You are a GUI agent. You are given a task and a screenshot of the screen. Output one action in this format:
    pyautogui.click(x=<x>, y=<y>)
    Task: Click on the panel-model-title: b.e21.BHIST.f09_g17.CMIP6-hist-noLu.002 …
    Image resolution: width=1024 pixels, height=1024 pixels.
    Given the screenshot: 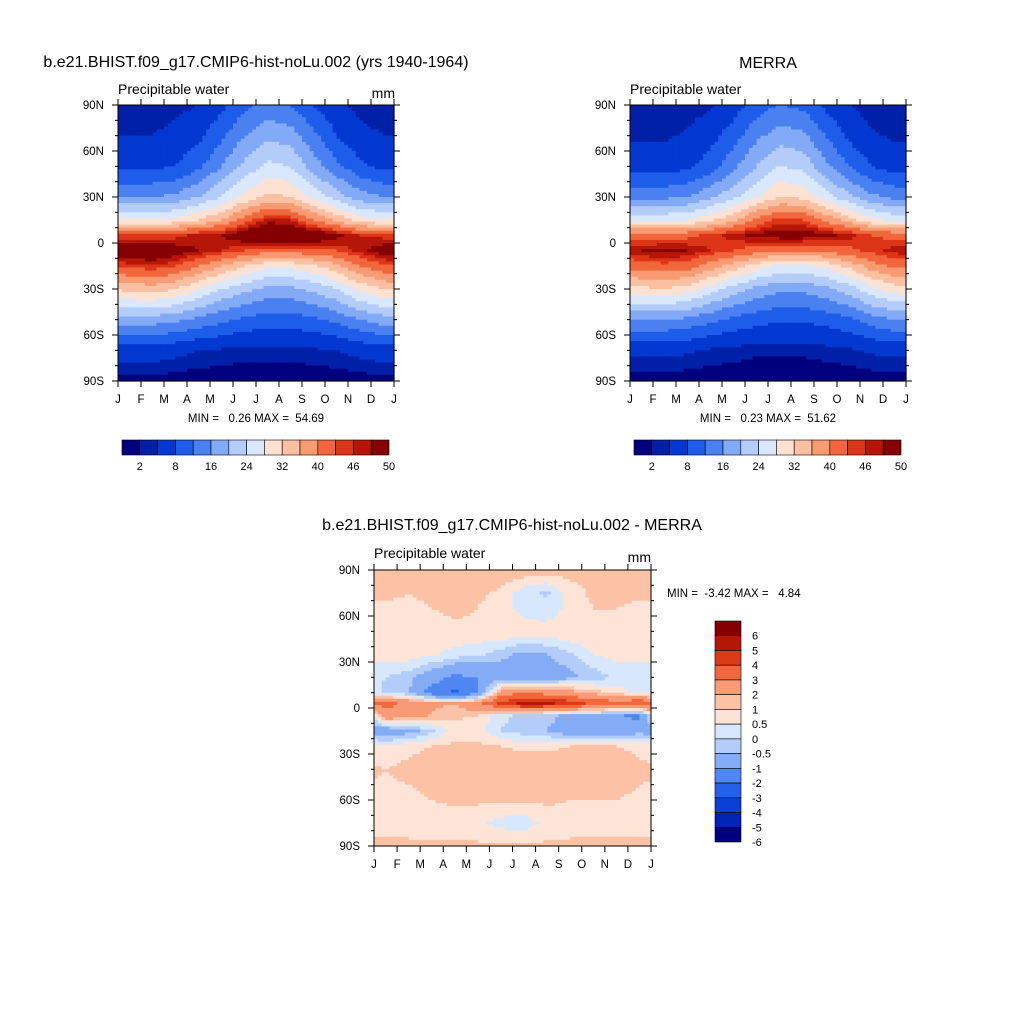 What is the action you would take?
    pyautogui.click(x=255, y=62)
    